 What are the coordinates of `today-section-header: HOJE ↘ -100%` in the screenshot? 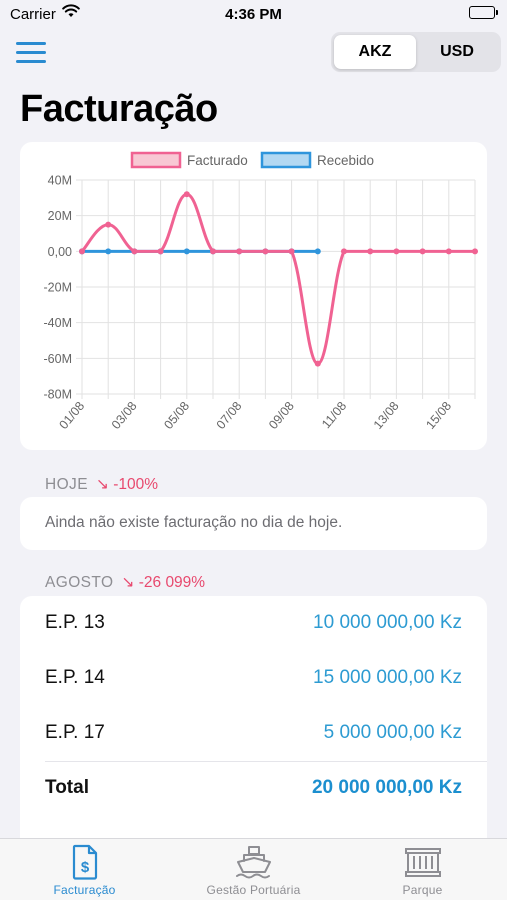 It's located at (101, 484).